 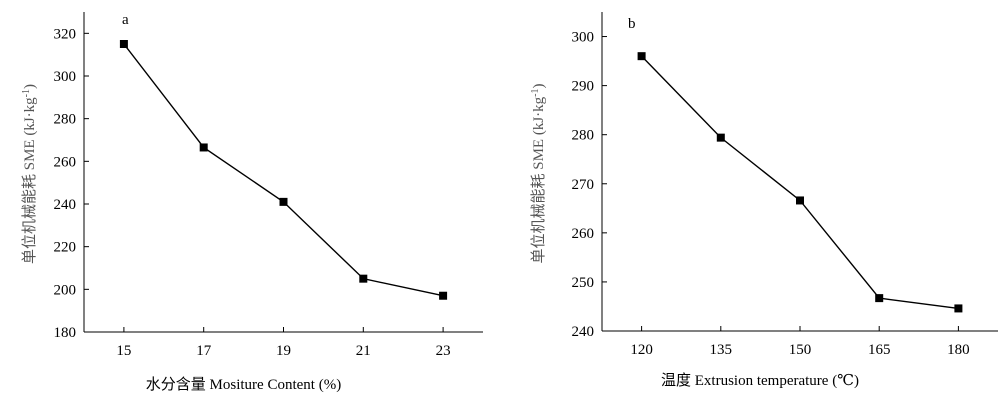 I want to click on y-tick-label: 250, so click(x=583, y=283).